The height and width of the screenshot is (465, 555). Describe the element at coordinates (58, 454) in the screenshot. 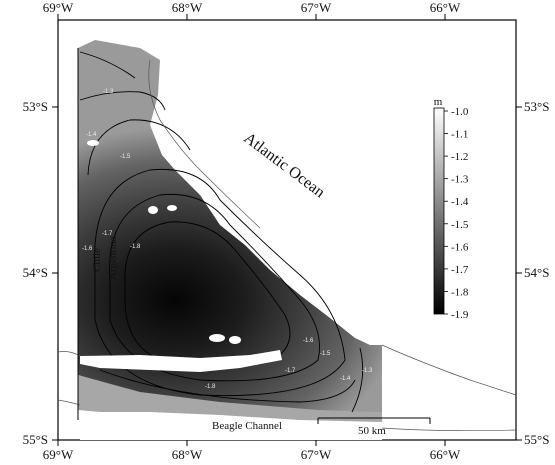

I see `lon-label-bottom-69: 69°W` at that location.